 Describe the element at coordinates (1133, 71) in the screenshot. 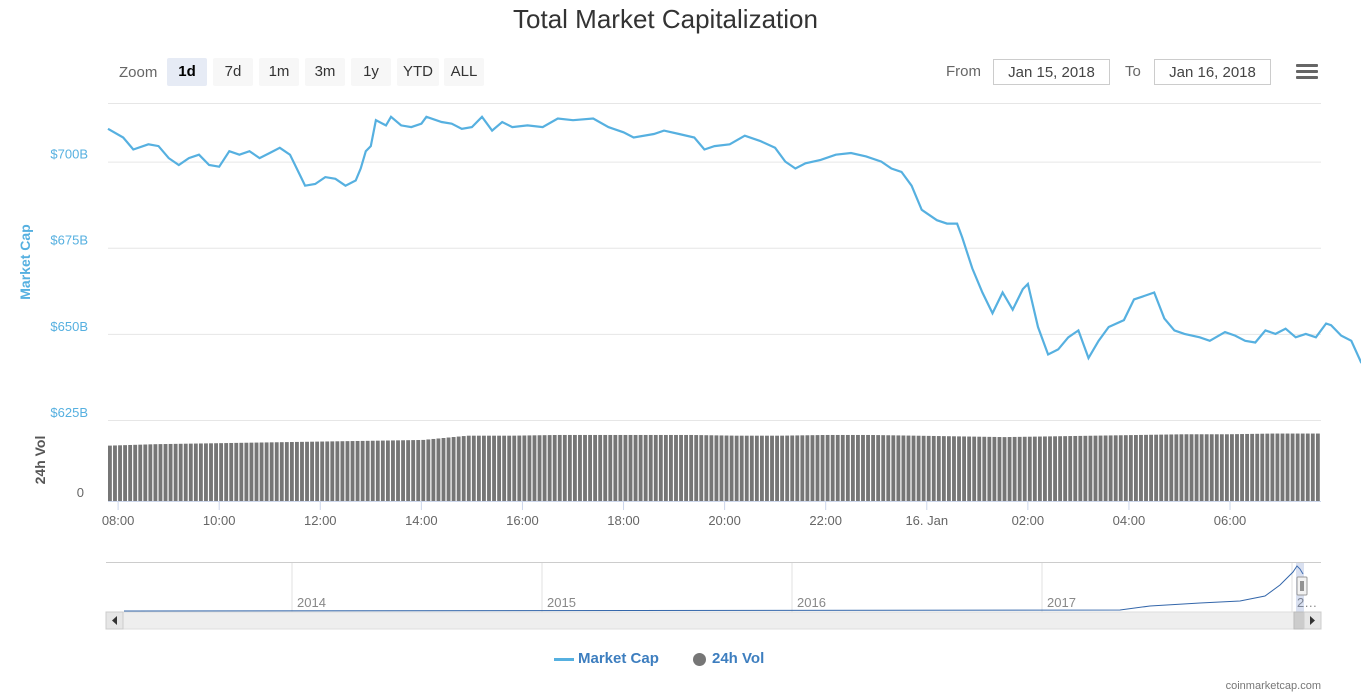

I see `to-label: To` at that location.